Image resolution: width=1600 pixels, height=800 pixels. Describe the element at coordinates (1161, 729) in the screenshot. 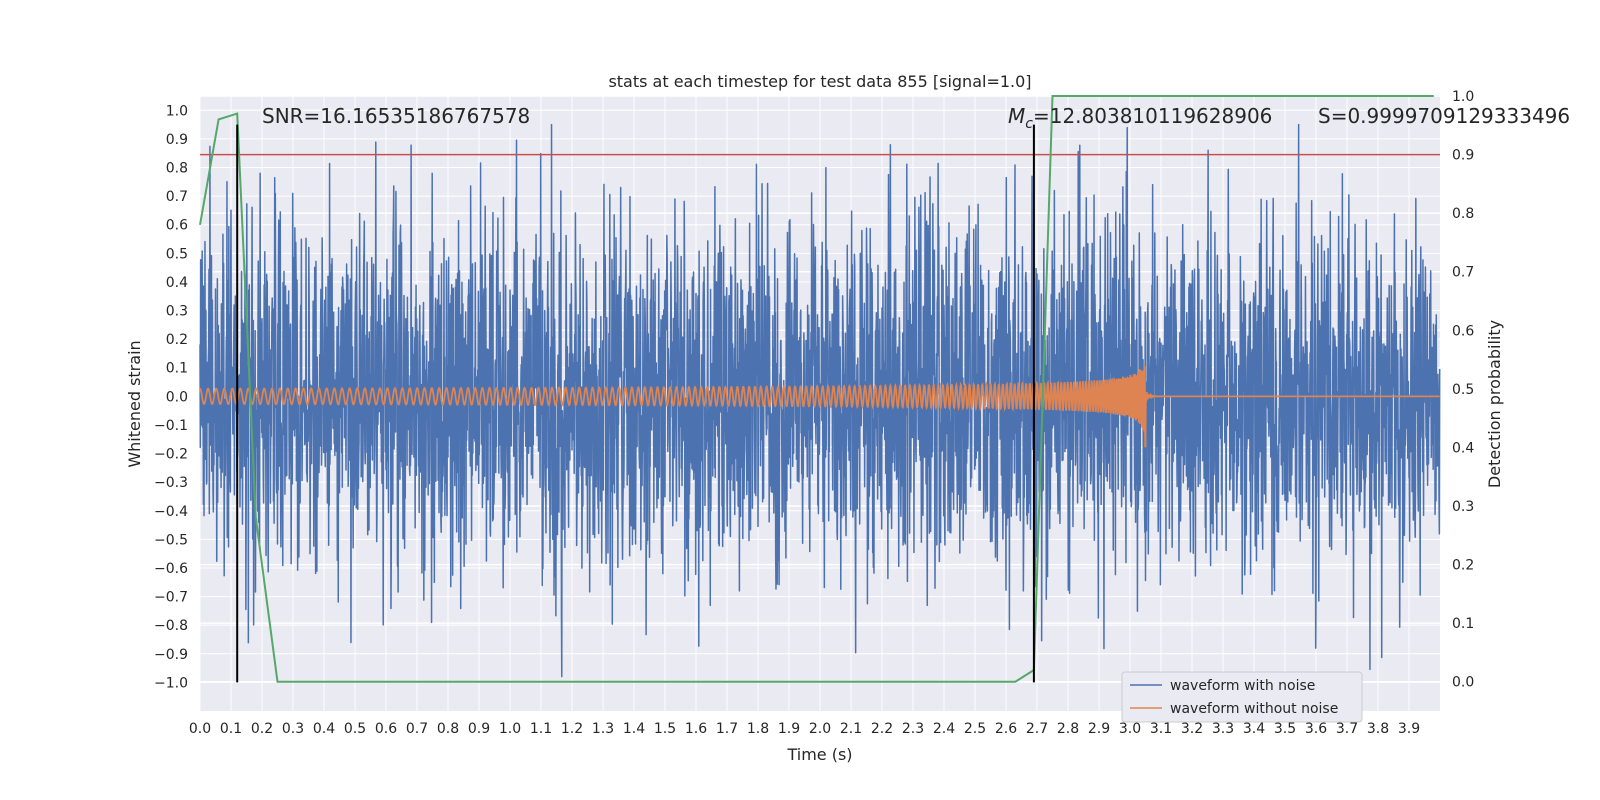

I see `x-tick-label: 3.1` at that location.